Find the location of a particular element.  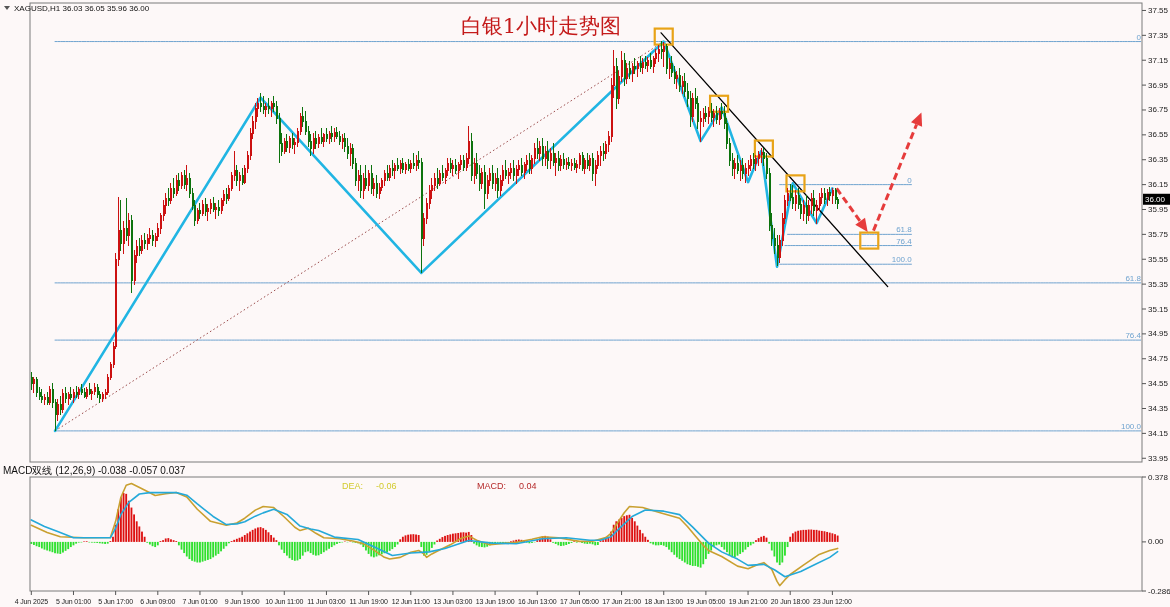

y-tick-label: 35.15 is located at coordinates (1158, 309).